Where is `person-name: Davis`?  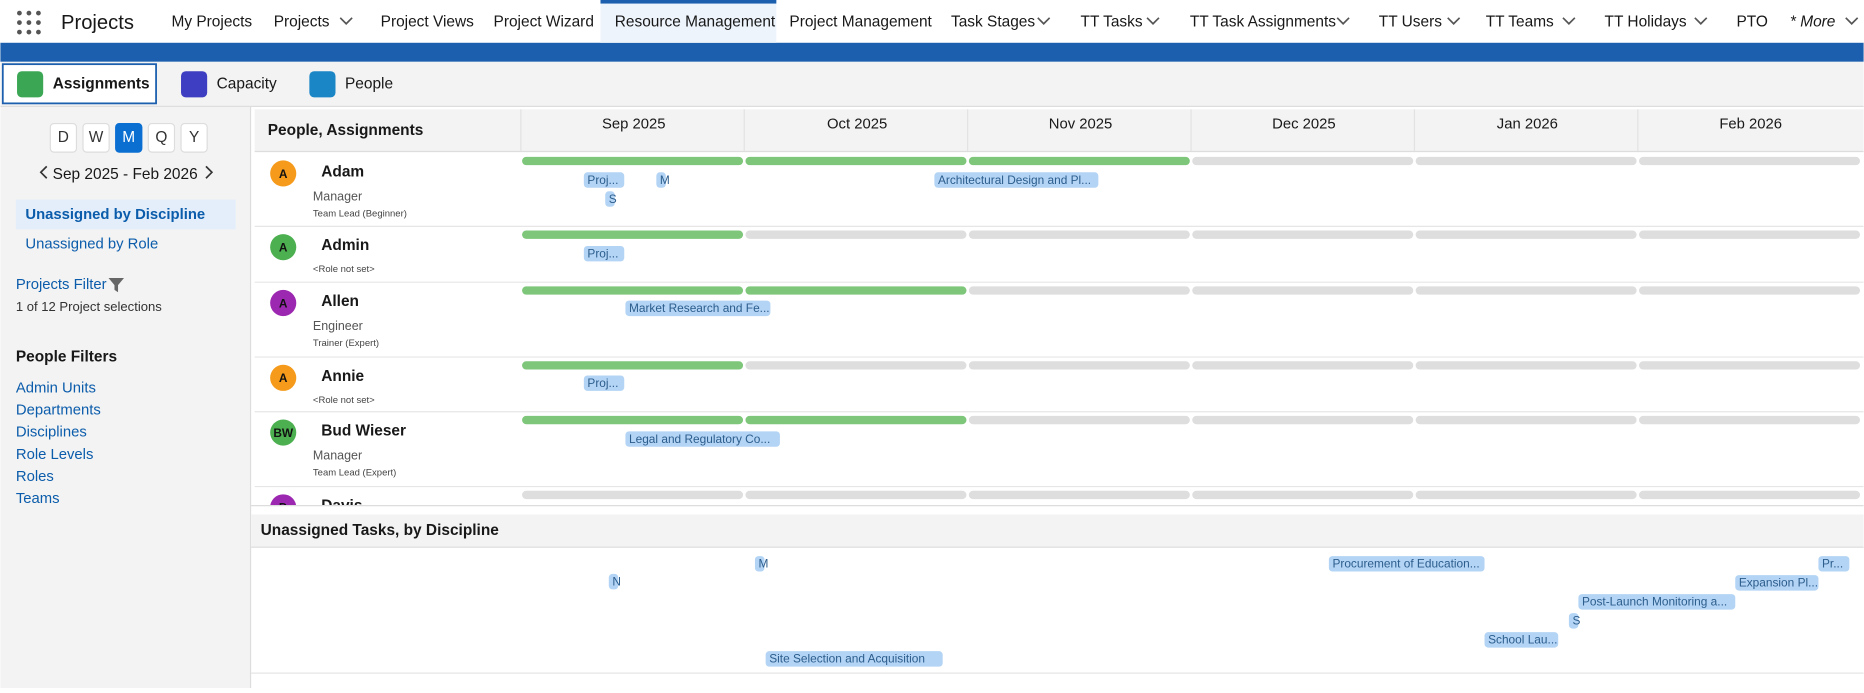 person-name: Davis is located at coordinates (341, 505).